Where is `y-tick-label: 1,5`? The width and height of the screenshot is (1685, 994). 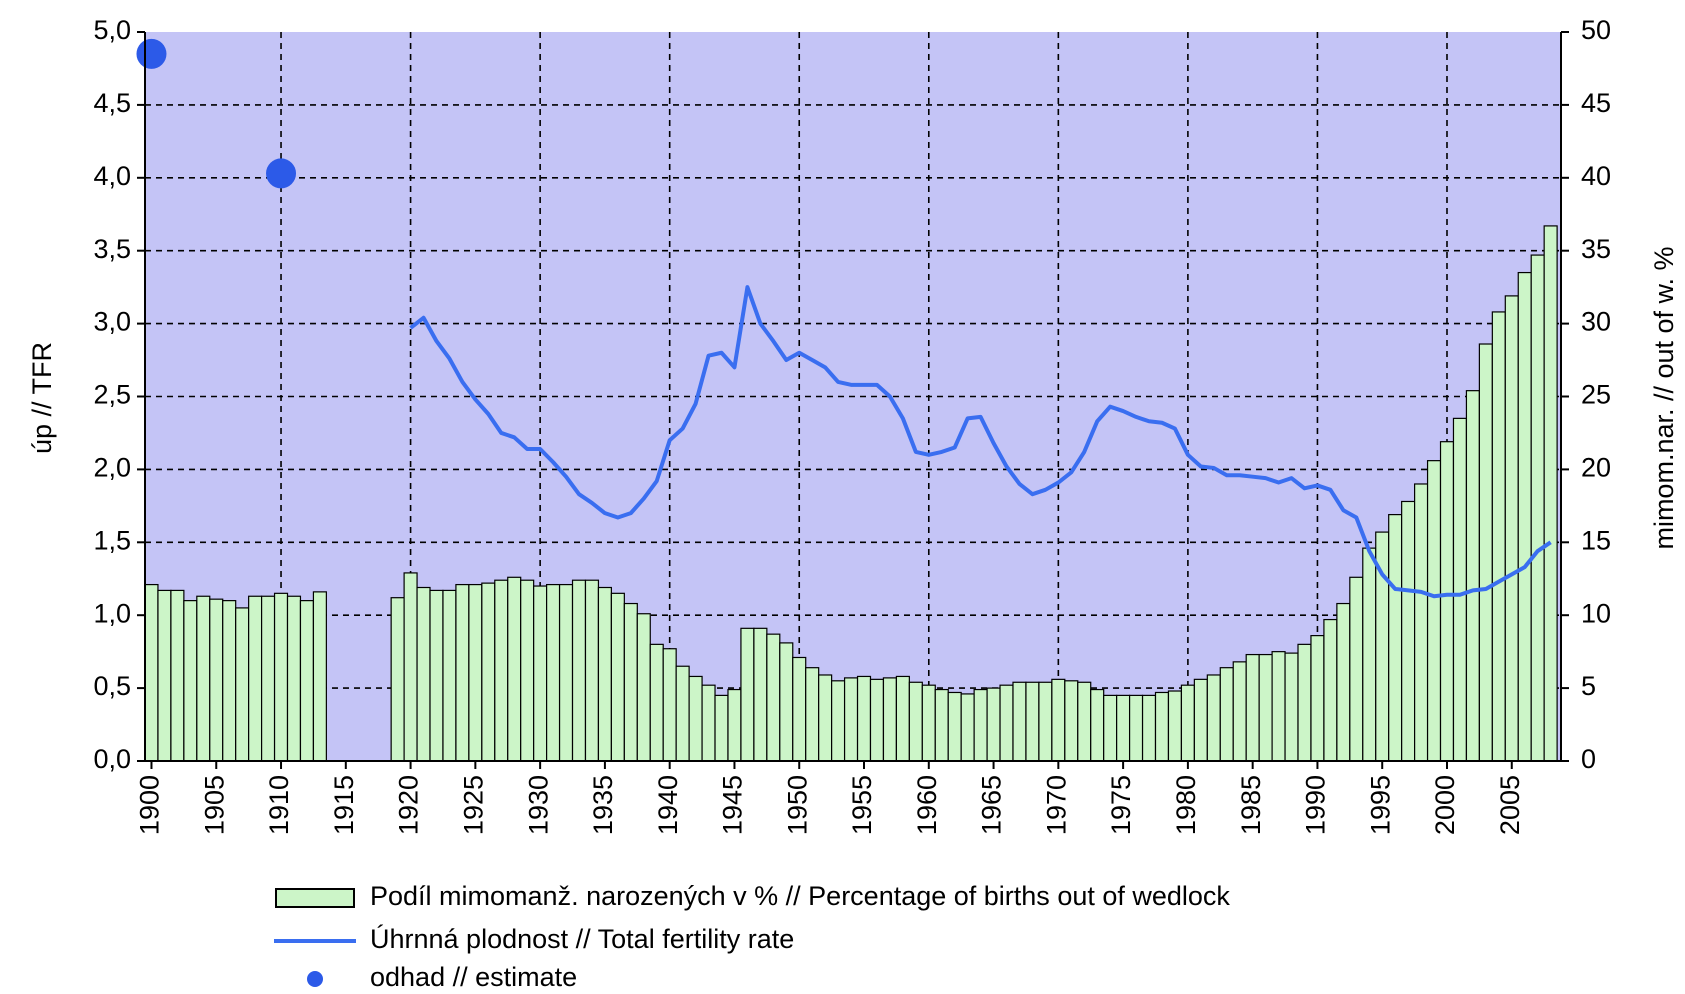
y-tick-label: 1,5 is located at coordinates (112, 540).